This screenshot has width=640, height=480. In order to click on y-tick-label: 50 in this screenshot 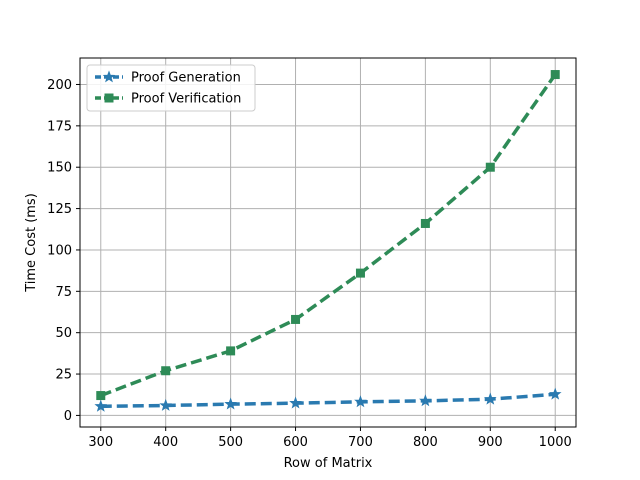, I will do `click(63, 333)`.